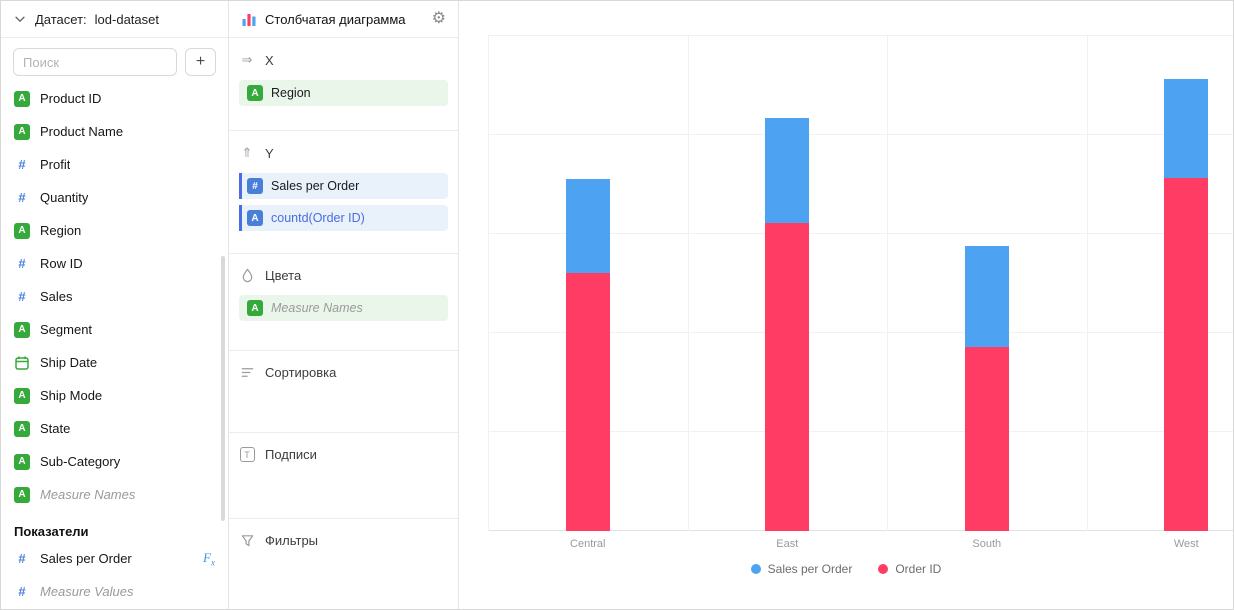 Image resolution: width=1234 pixels, height=610 pixels. Describe the element at coordinates (223, 388) in the screenshot. I see `sidebar-scrollbar` at that location.